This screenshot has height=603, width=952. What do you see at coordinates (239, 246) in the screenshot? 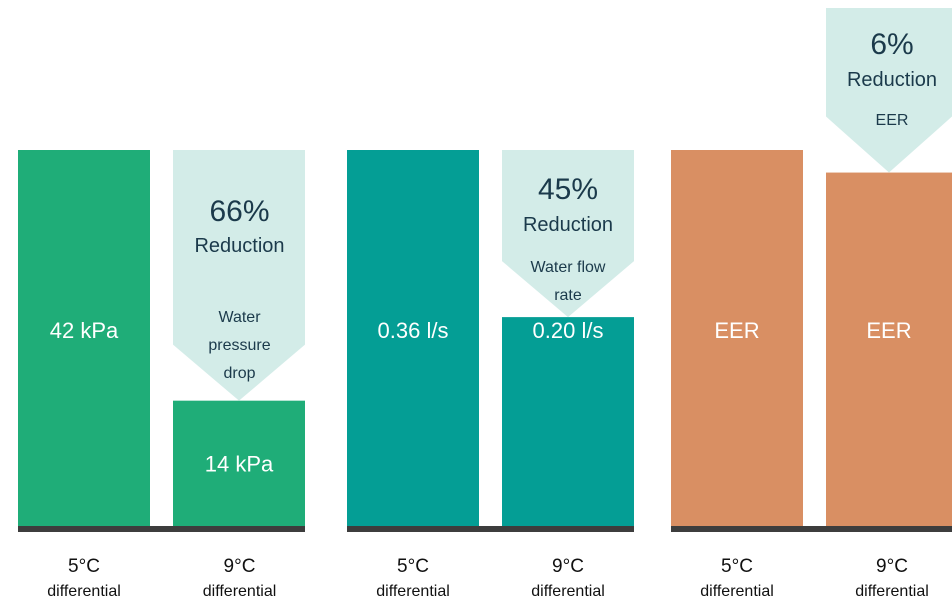
I see `callout-reduction-pressure: Reduction` at bounding box center [239, 246].